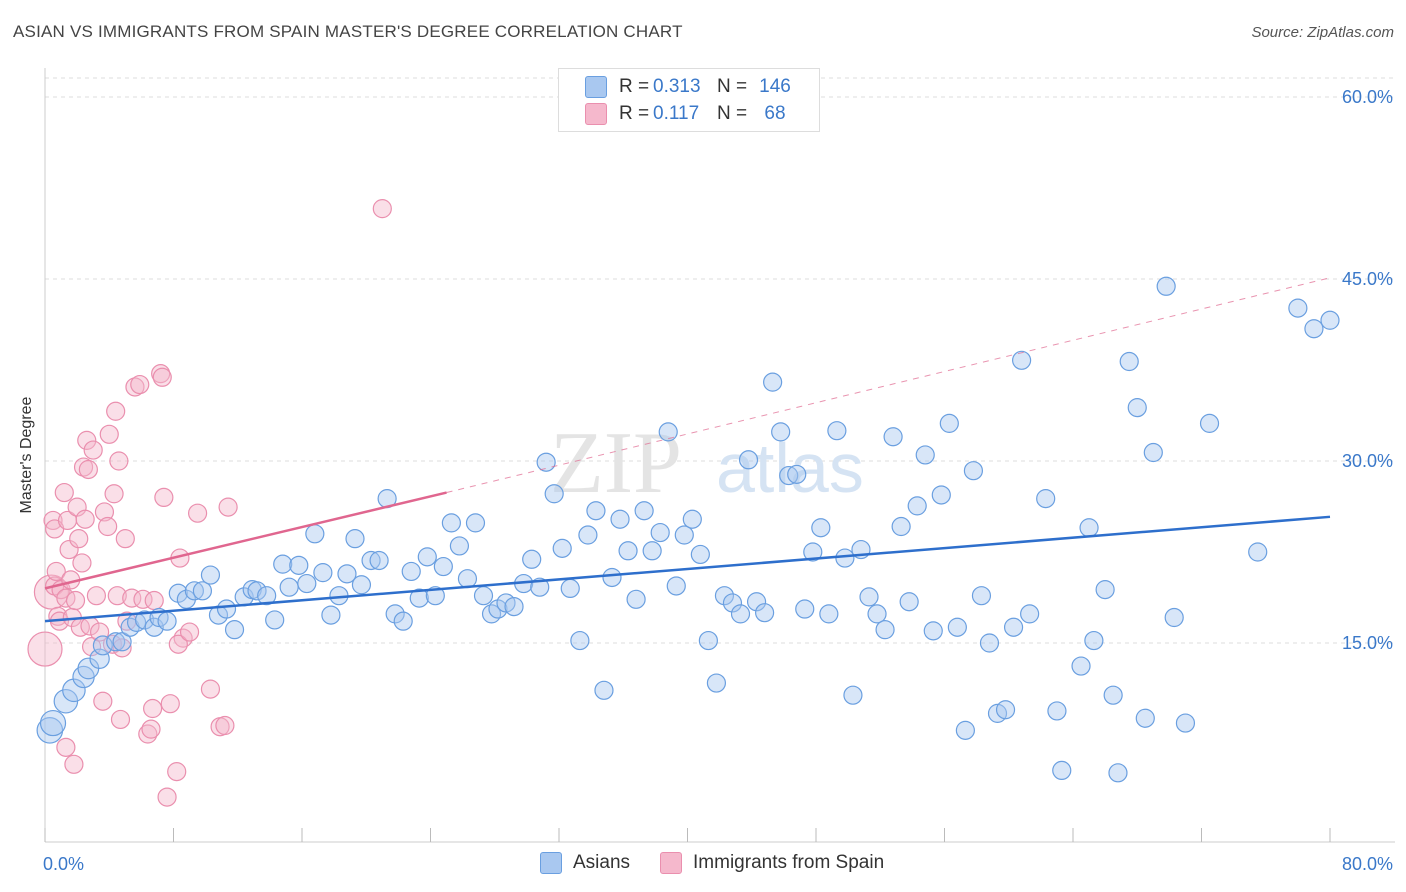  I want to click on n-value: 68, so click(775, 113).